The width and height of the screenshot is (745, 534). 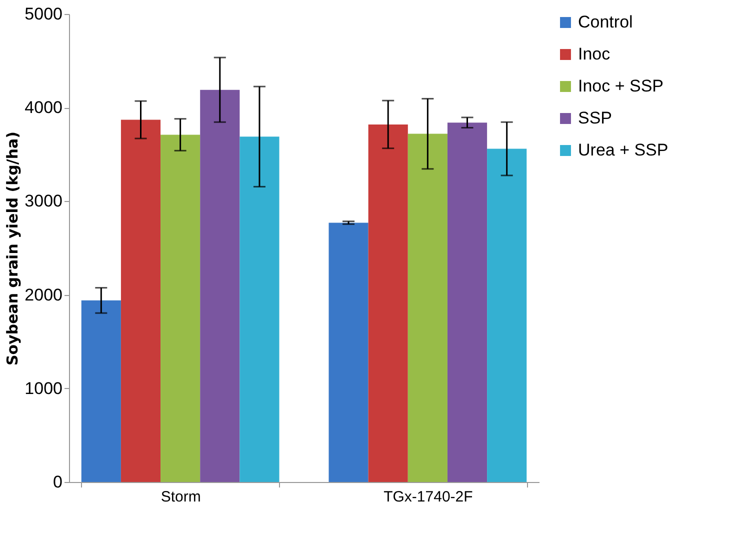 What do you see at coordinates (594, 54) in the screenshot?
I see `legend-label: Inoc` at bounding box center [594, 54].